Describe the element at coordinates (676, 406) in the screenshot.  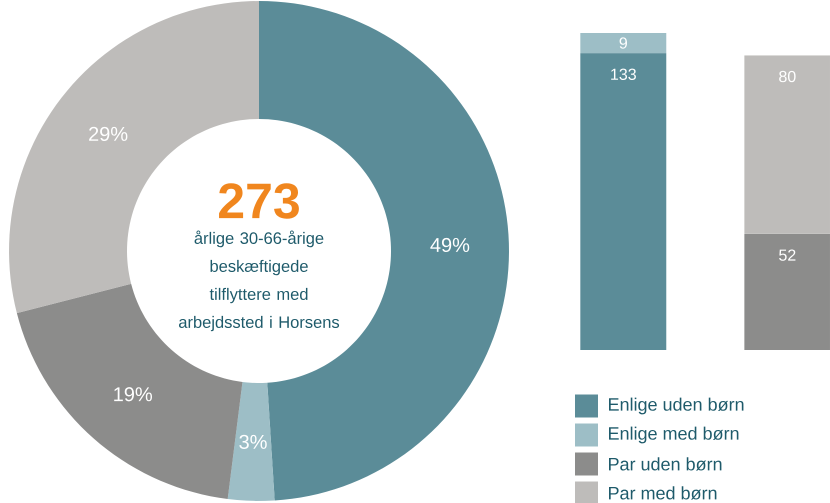
I see `legend-label: Enlige uden børn` at that location.